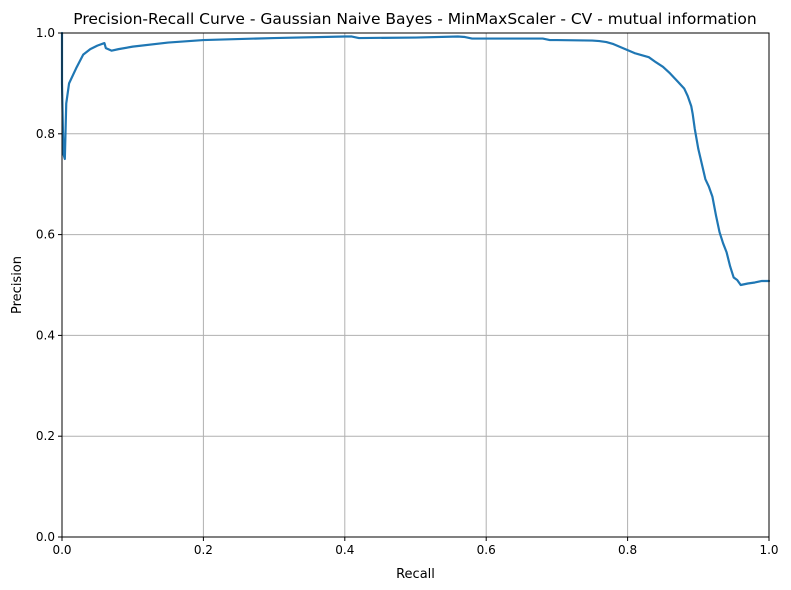 This screenshot has width=791, height=590. I want to click on x-axis: 0.0 0.2 0.4 0.6 0.8 1.0, so click(415, 547).